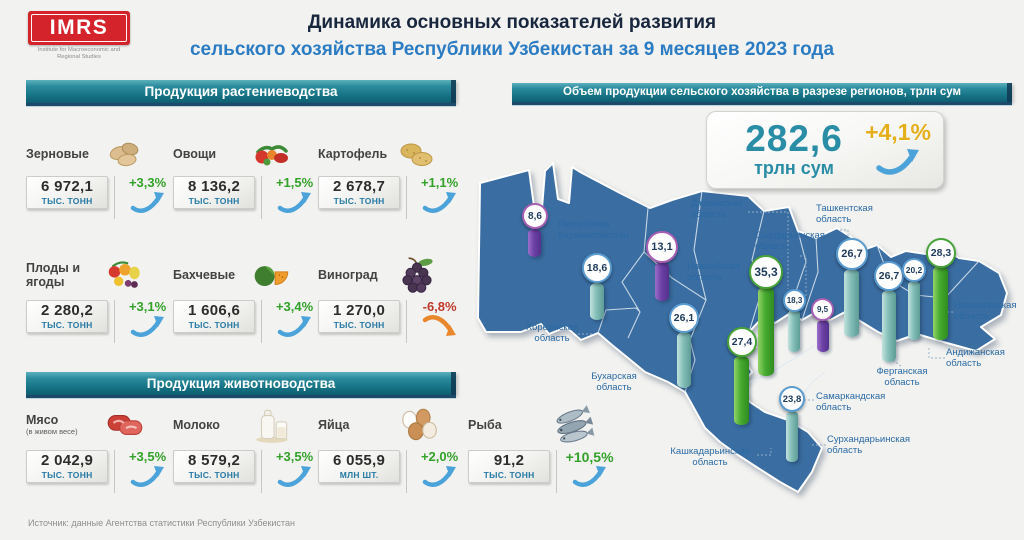 Image resolution: width=1024 pixels, height=540 pixels. I want to click on value-box: 8 579,2 ТЫС. ТОНН, so click(214, 466).